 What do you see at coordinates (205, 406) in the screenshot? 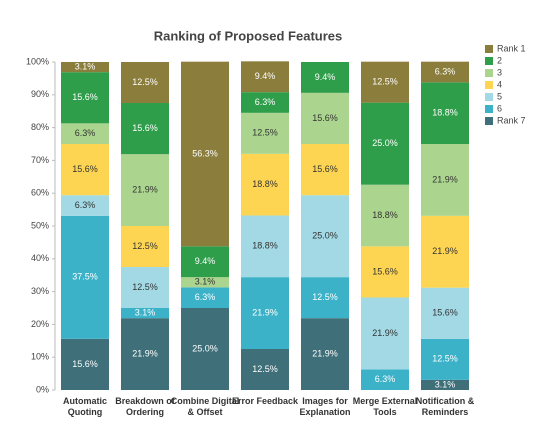
I see `x-tick-label: Combine Digital & Offset` at bounding box center [205, 406].